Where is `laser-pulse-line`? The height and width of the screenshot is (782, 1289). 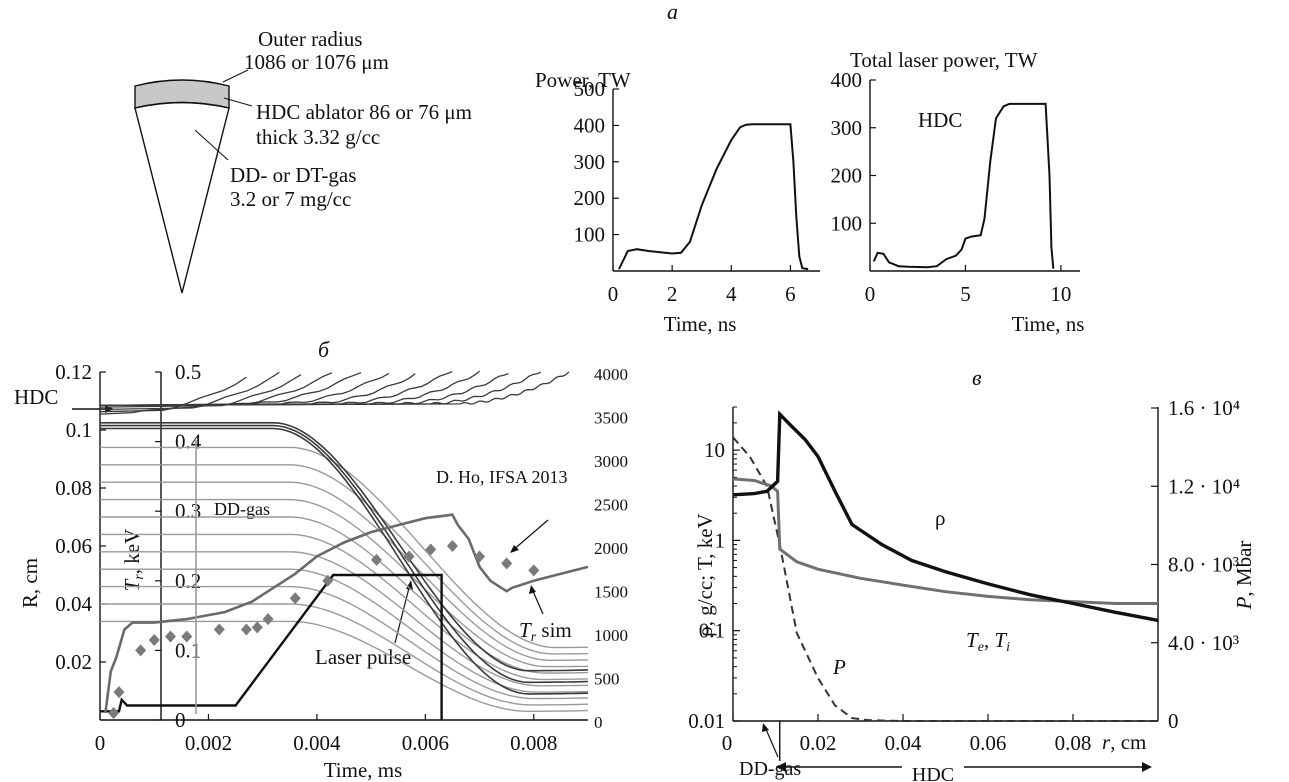 laser-pulse-line is located at coordinates (271, 646).